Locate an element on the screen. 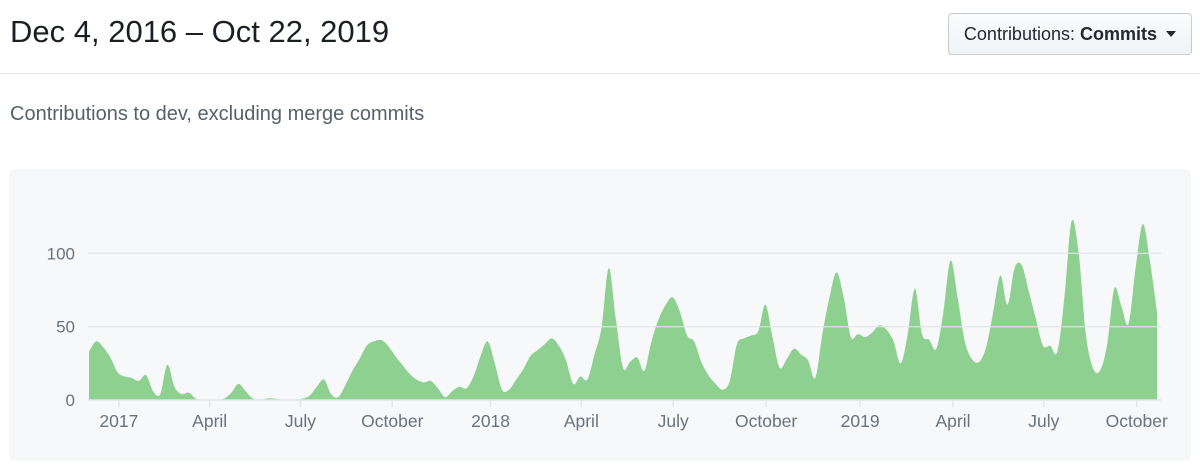 The image size is (1200, 472). page-title: Dec 4, 2016 – Oct 22, 2019 is located at coordinates (200, 31).